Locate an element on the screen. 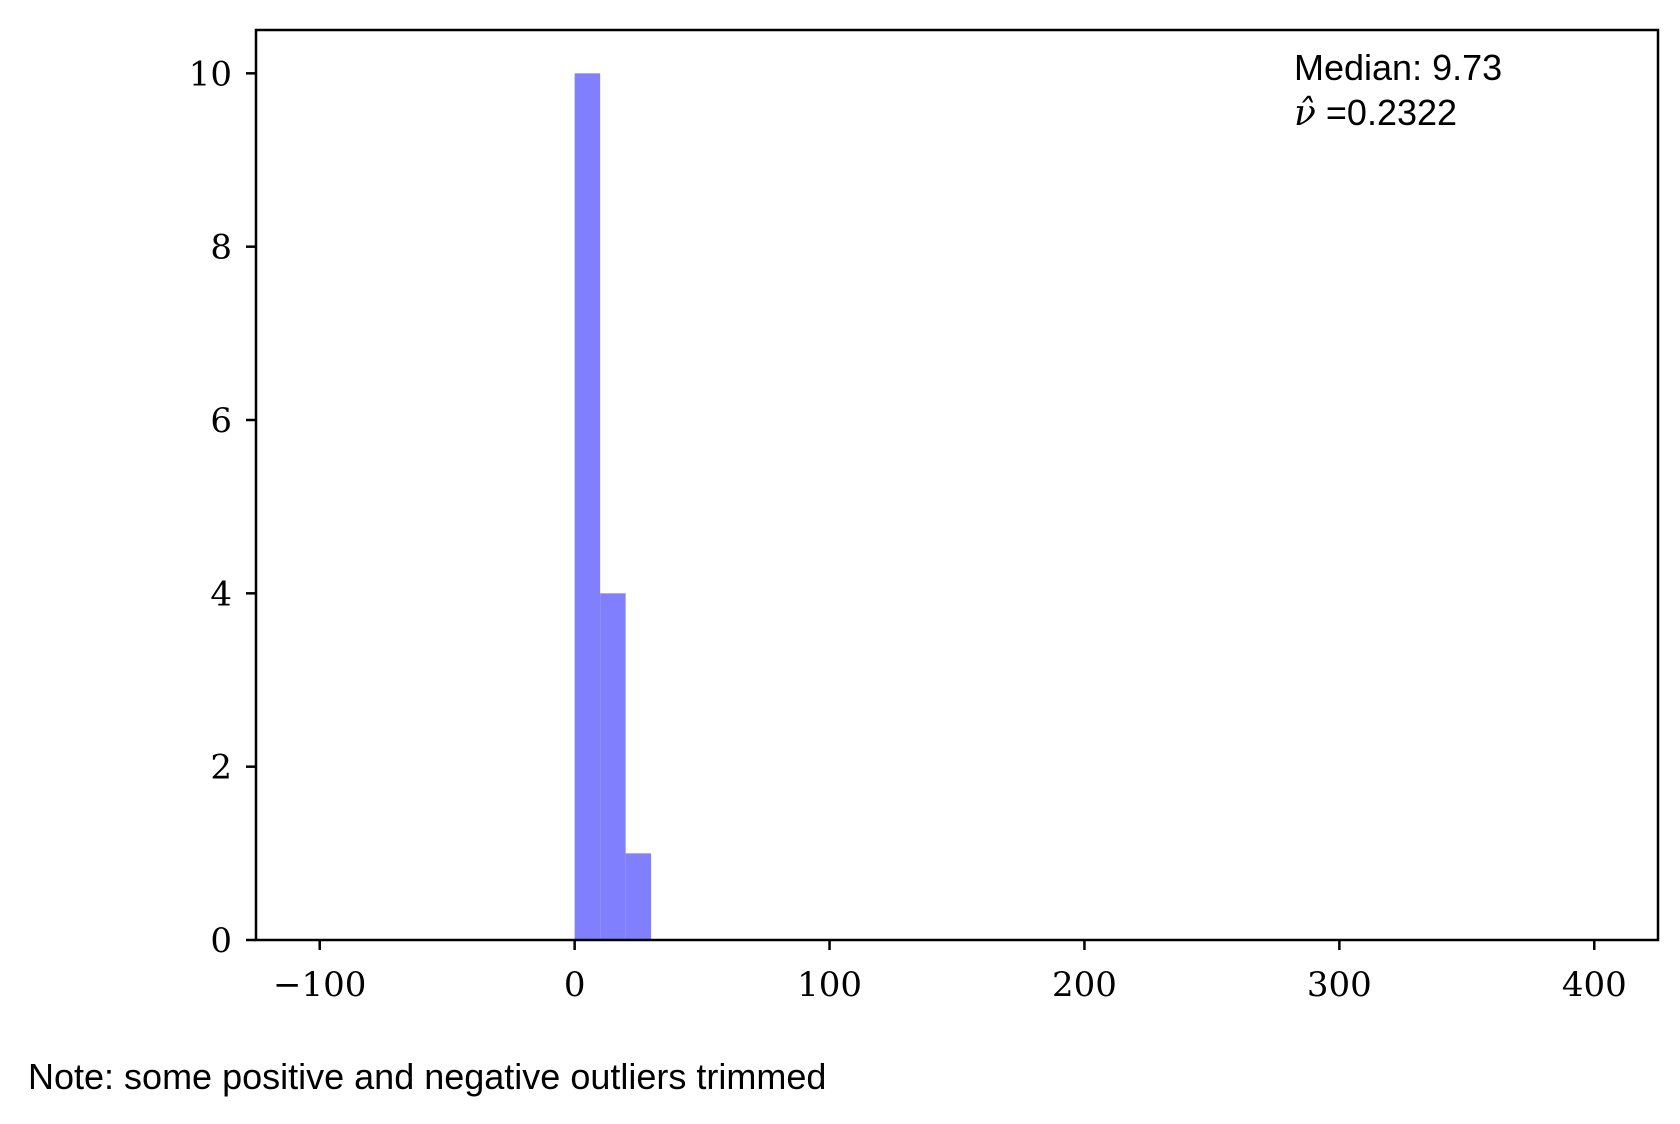 This screenshot has height=1124, width=1680. y-tick-label: 4 is located at coordinates (221, 594).